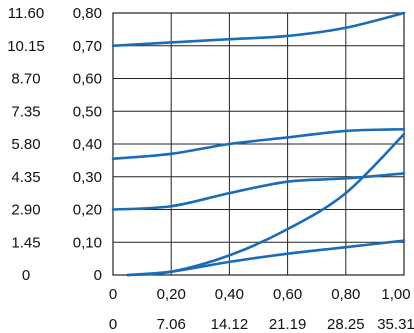  I want to click on y-tick-label-secondary: 7.35, so click(25, 111).